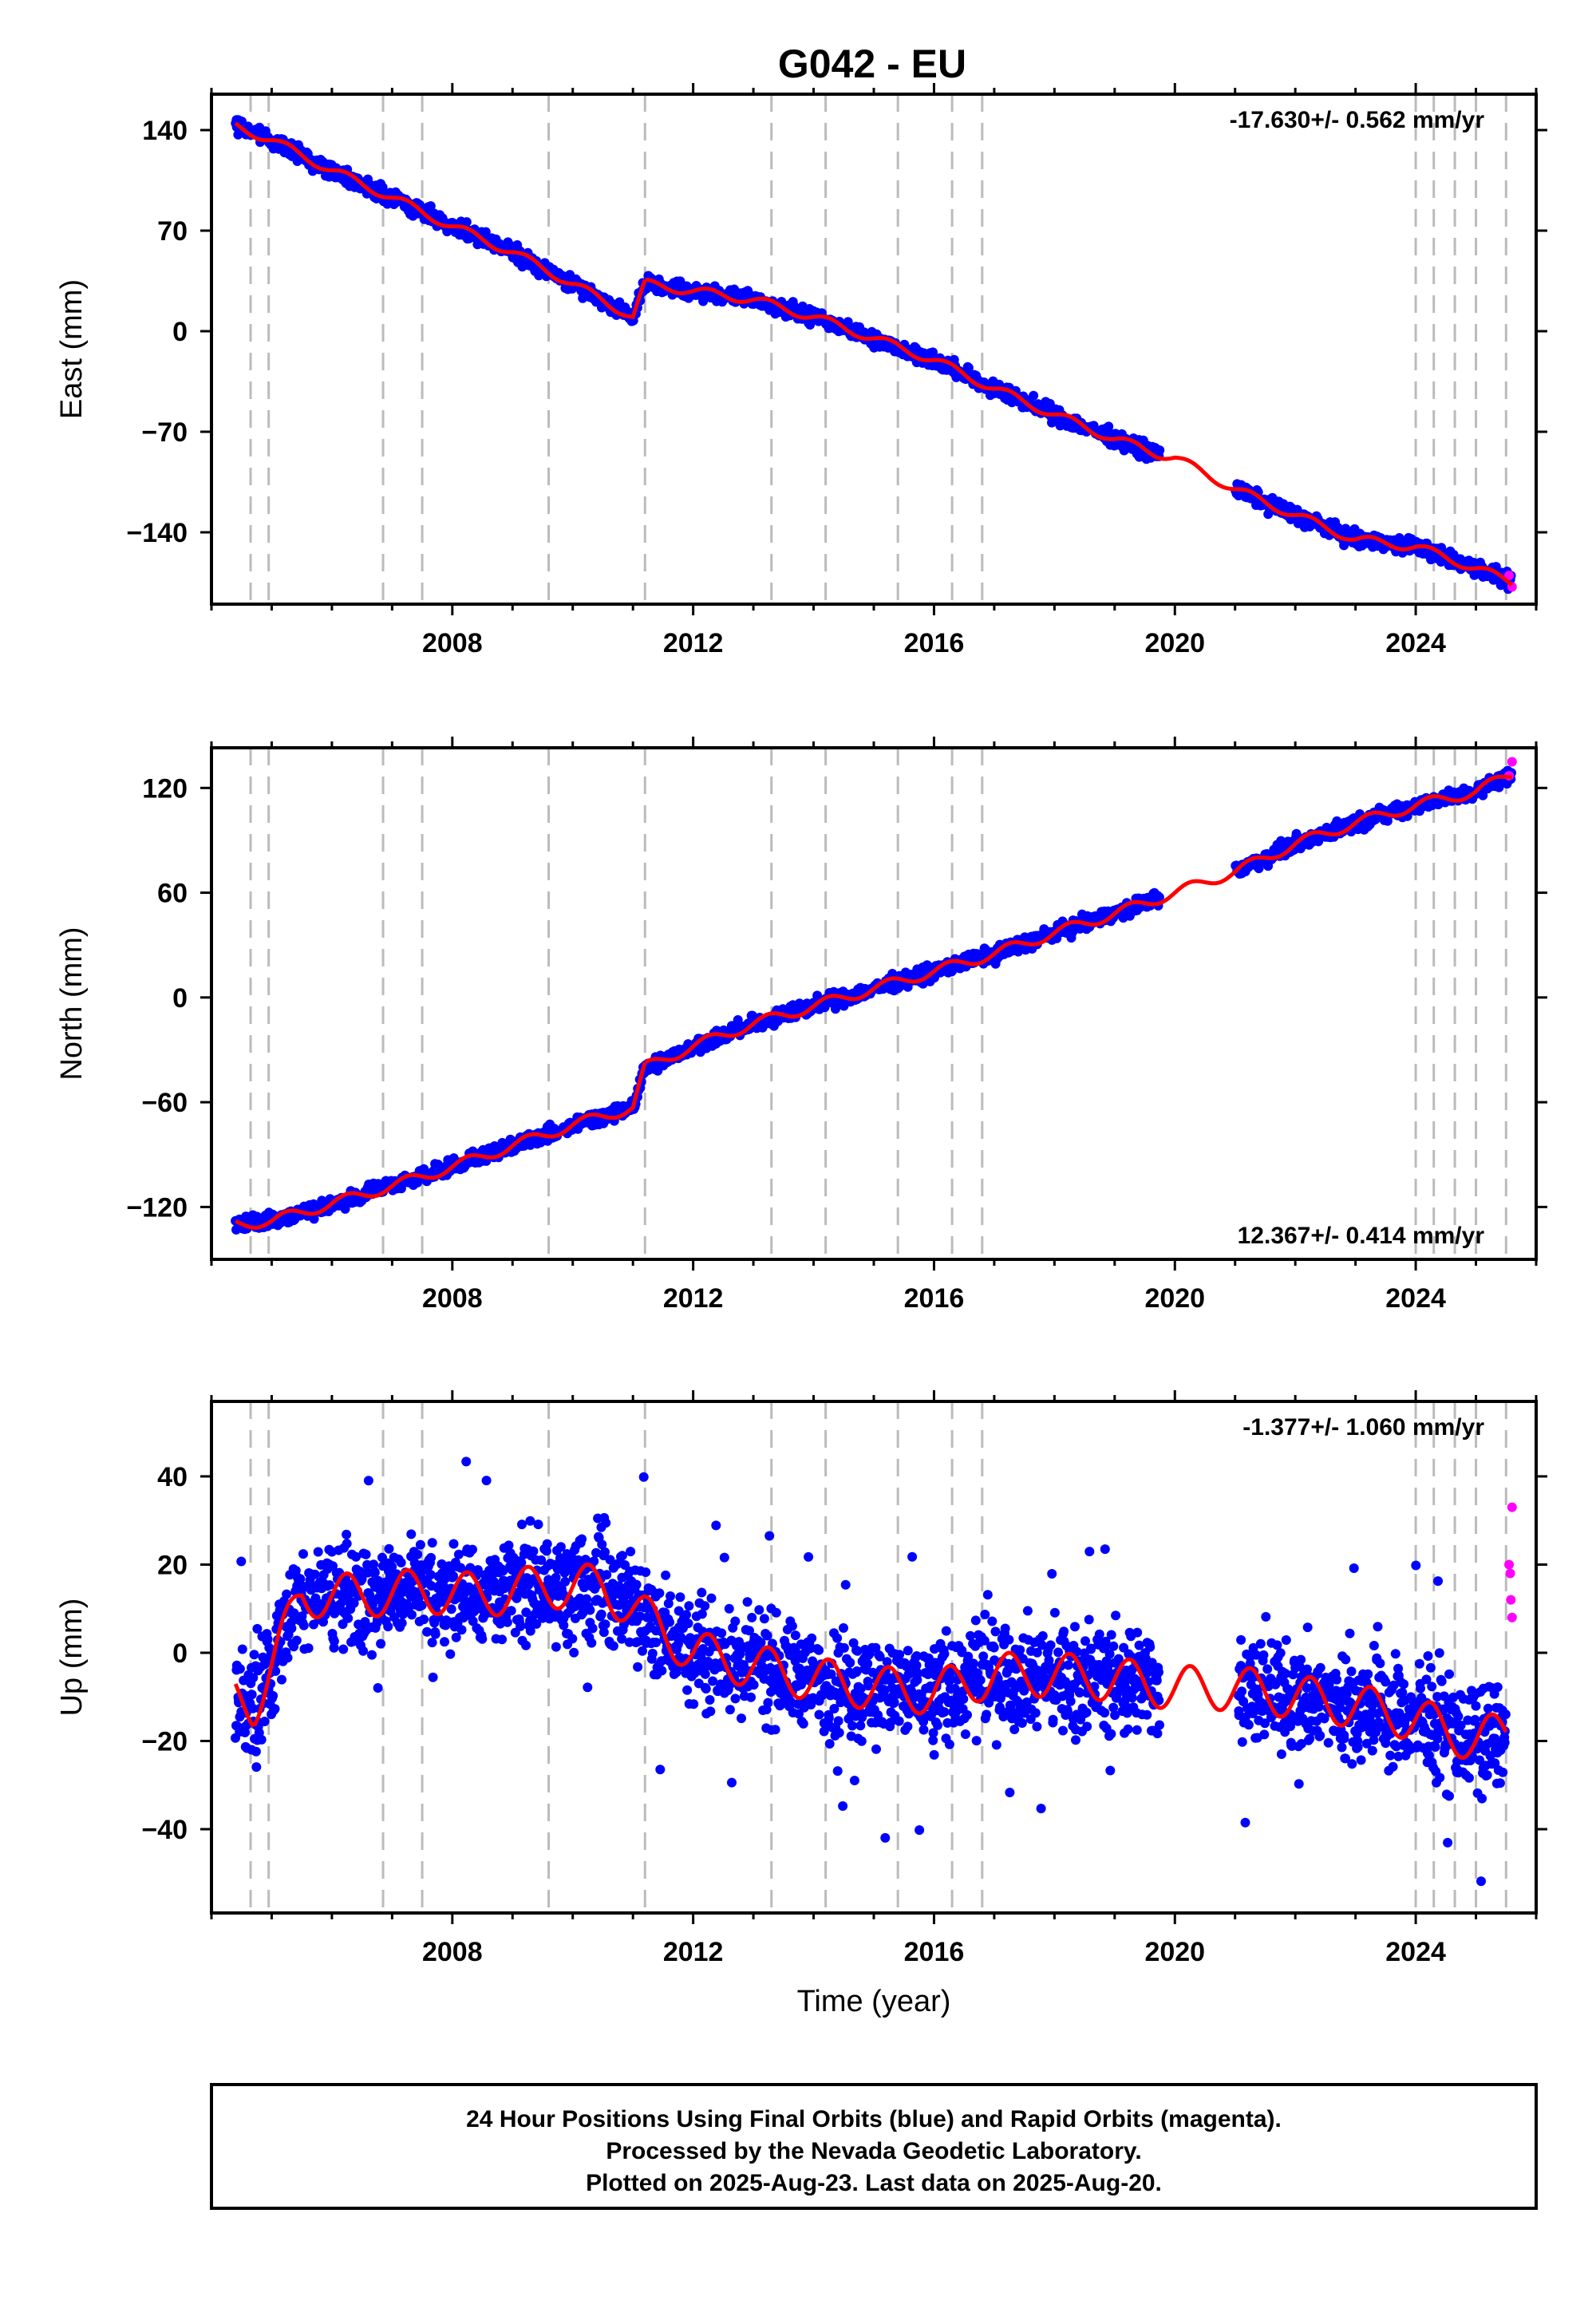  Describe the element at coordinates (934, 643) in the screenshot. I see `x-tick-label: 2016` at that location.